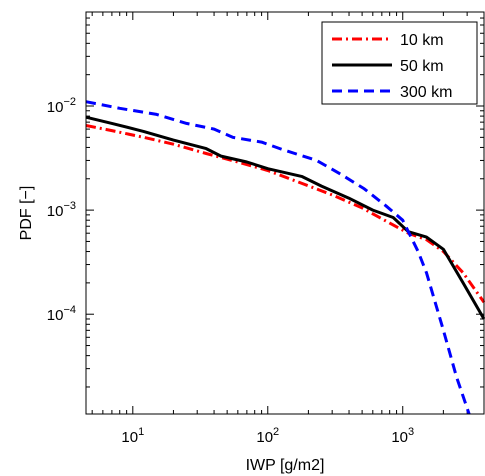 This screenshot has height=476, width=485. Describe the element at coordinates (69, 310) in the screenshot. I see `y-tick-label-exponent: −4` at that location.